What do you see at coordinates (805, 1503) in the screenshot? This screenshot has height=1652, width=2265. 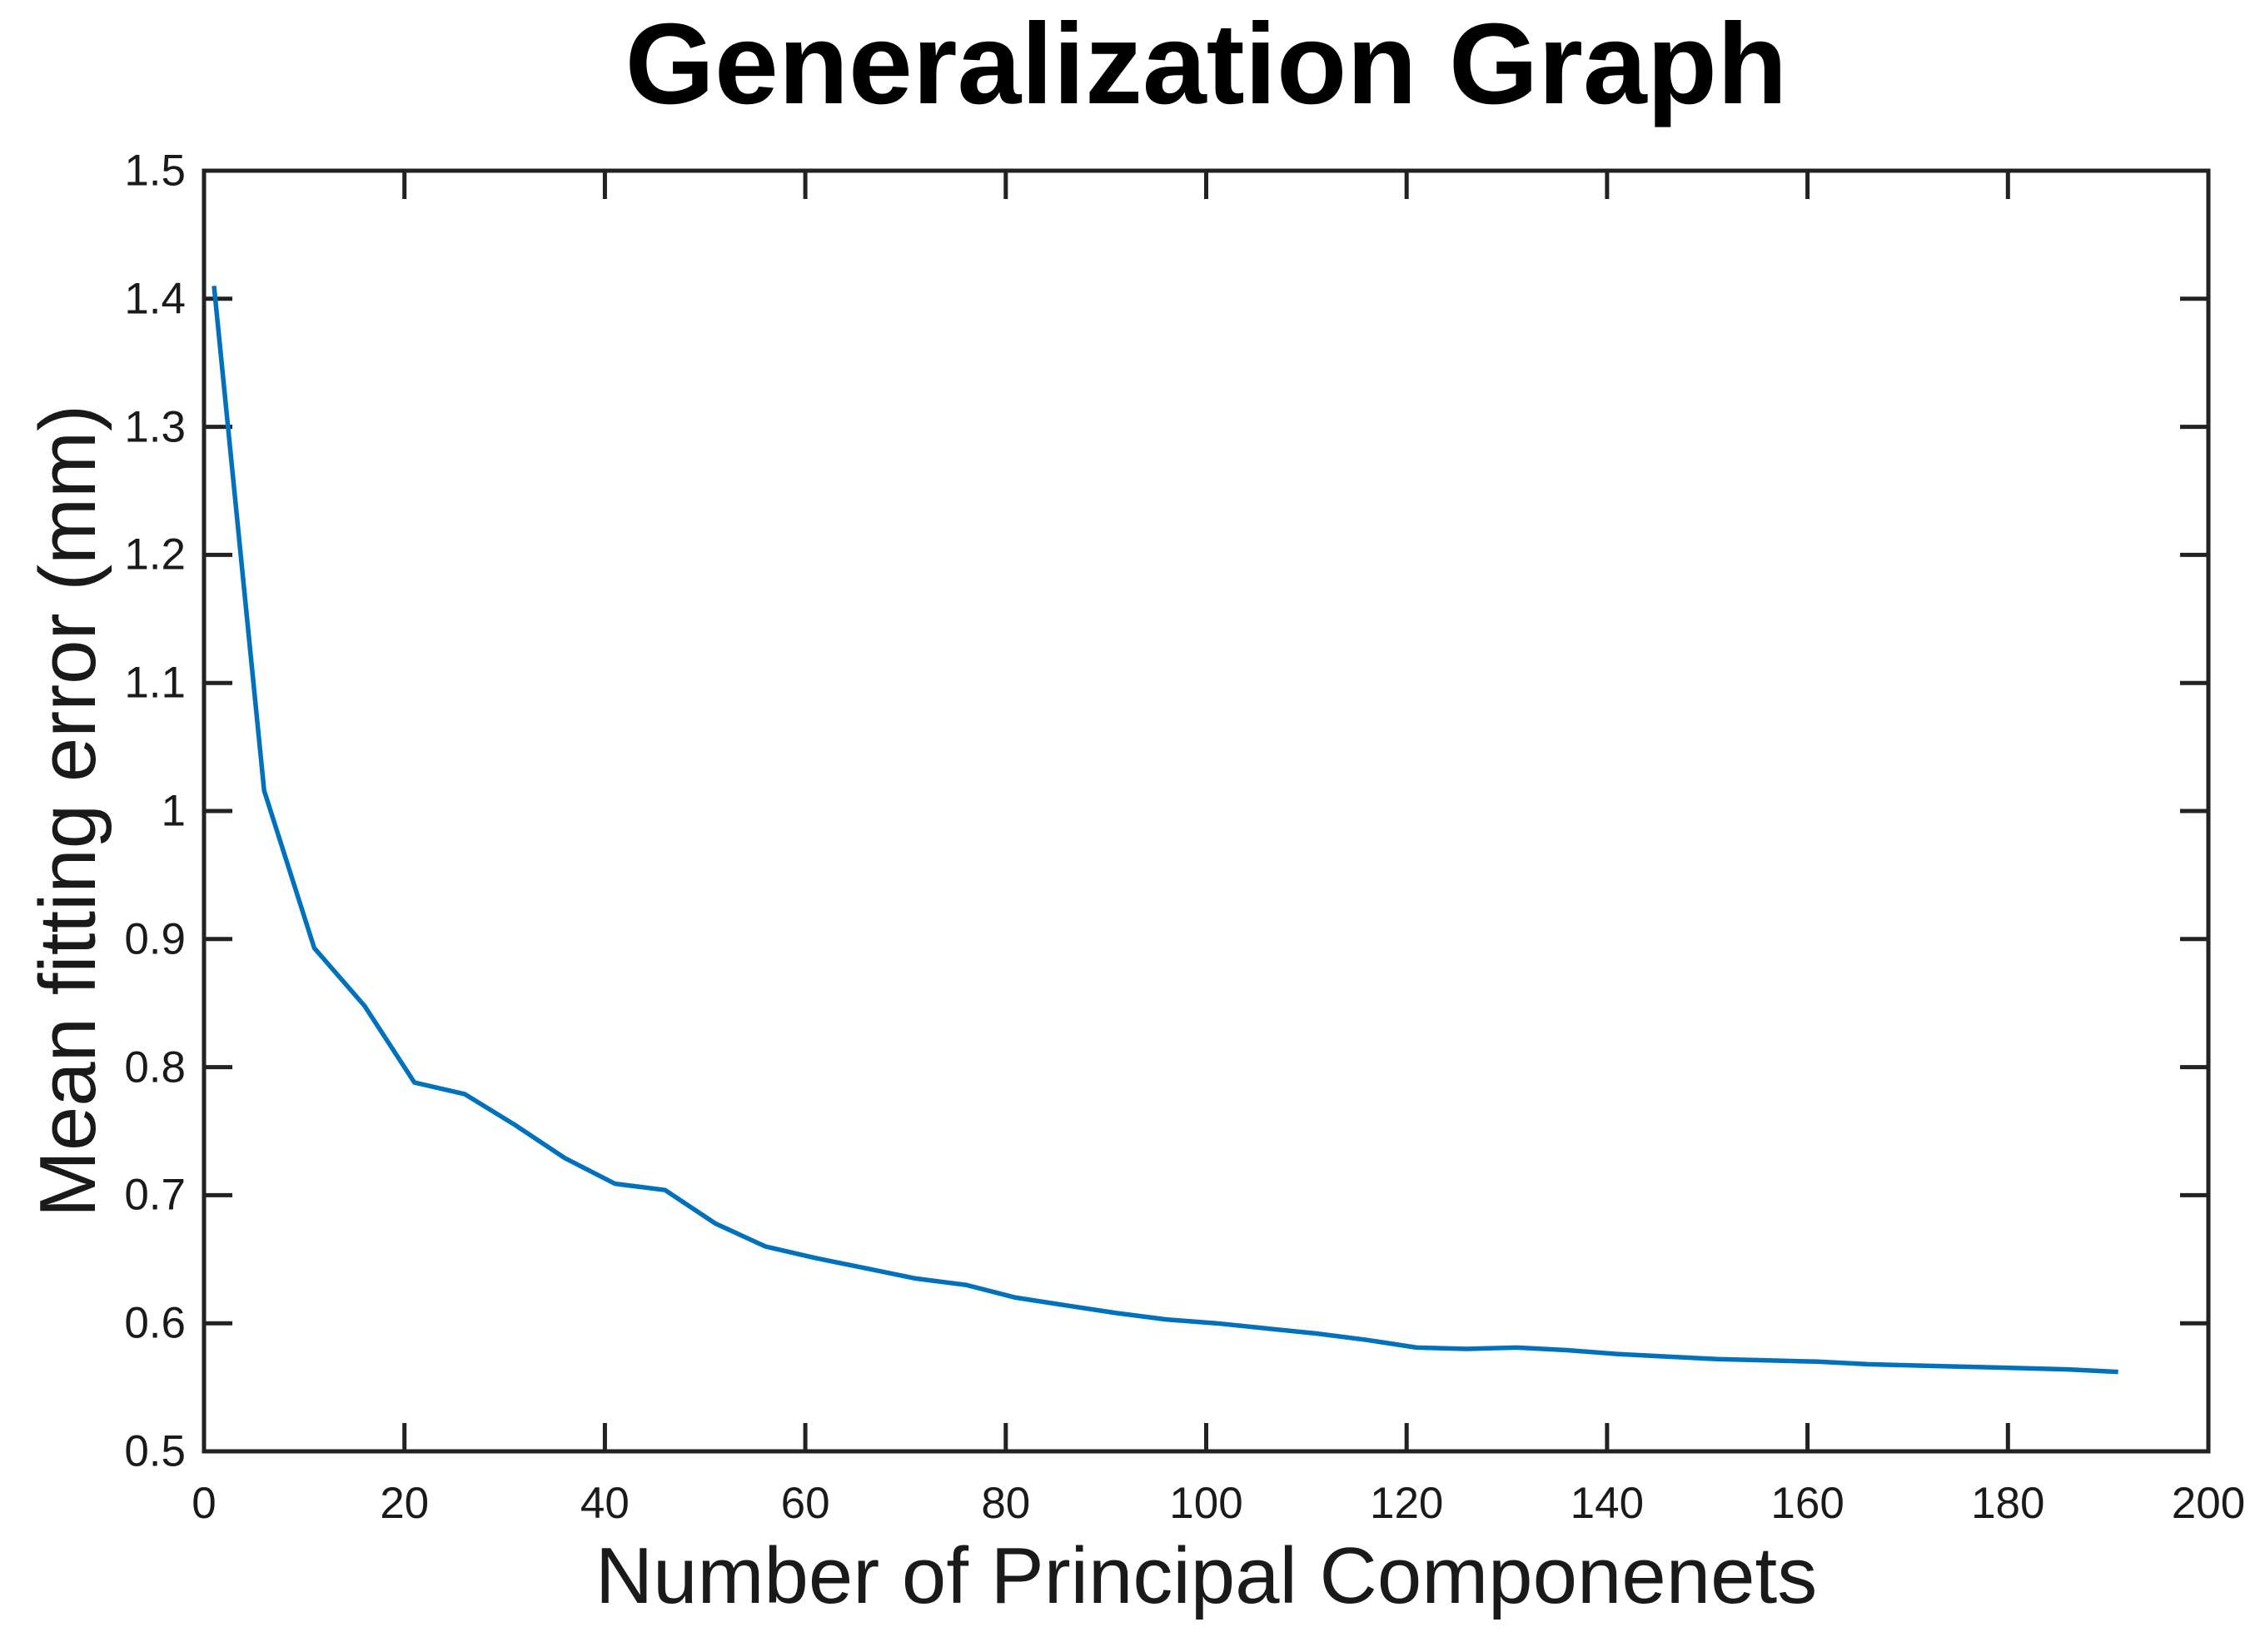 I see `x-tick-label: 60` at bounding box center [805, 1503].